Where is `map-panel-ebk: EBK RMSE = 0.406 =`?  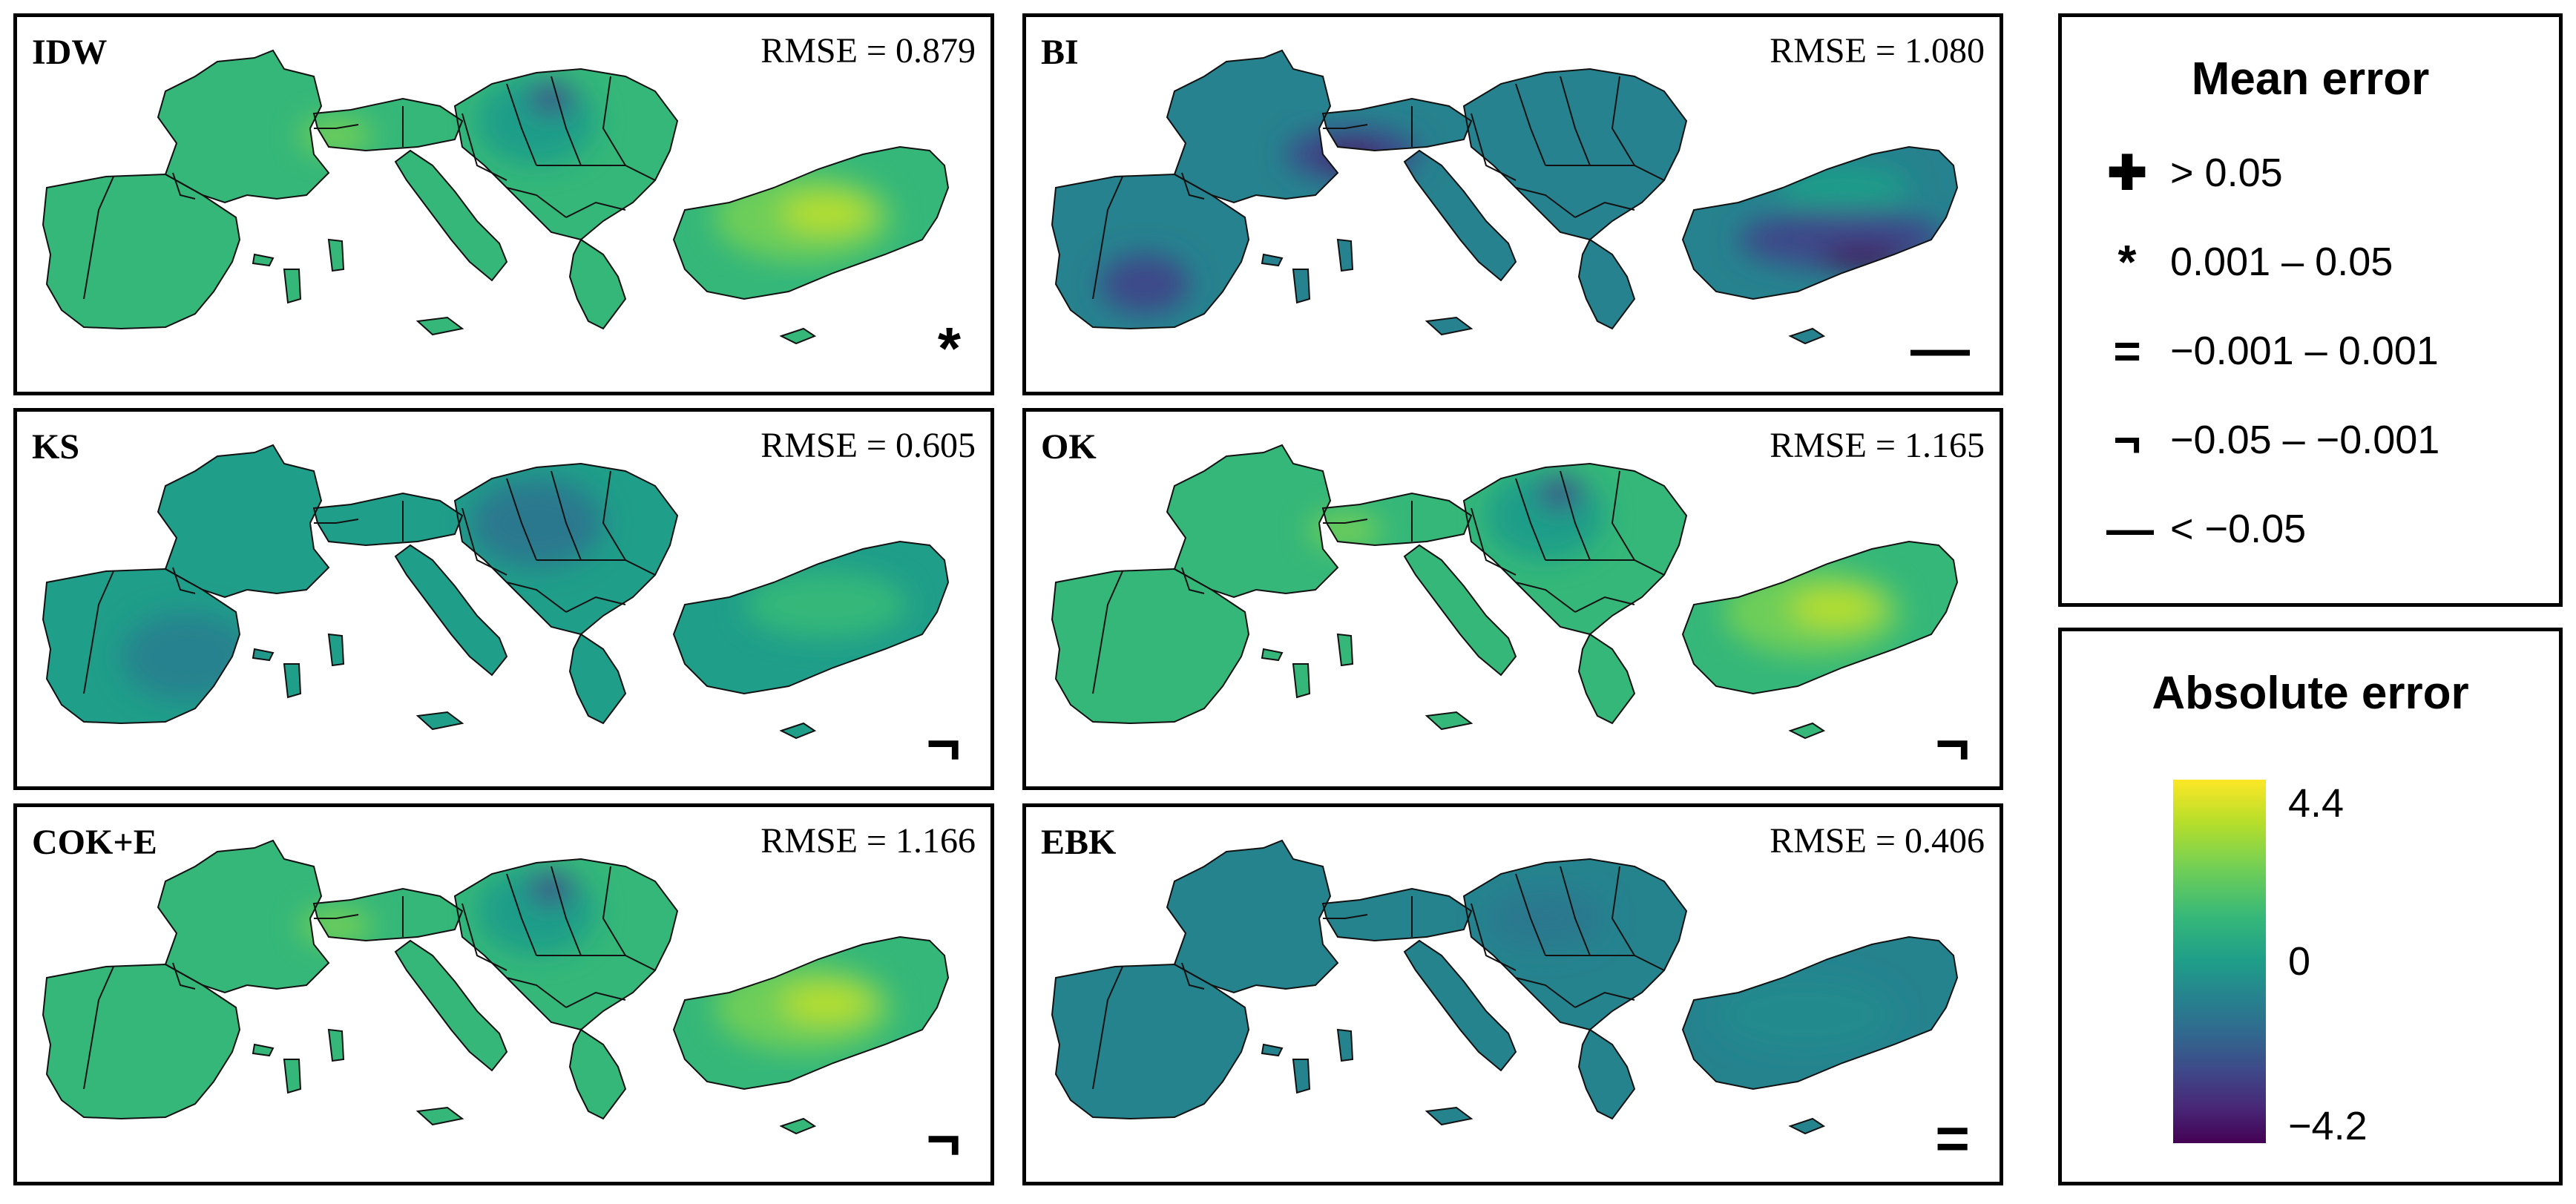 map-panel-ebk: EBK RMSE = 0.406 = is located at coordinates (1512, 994).